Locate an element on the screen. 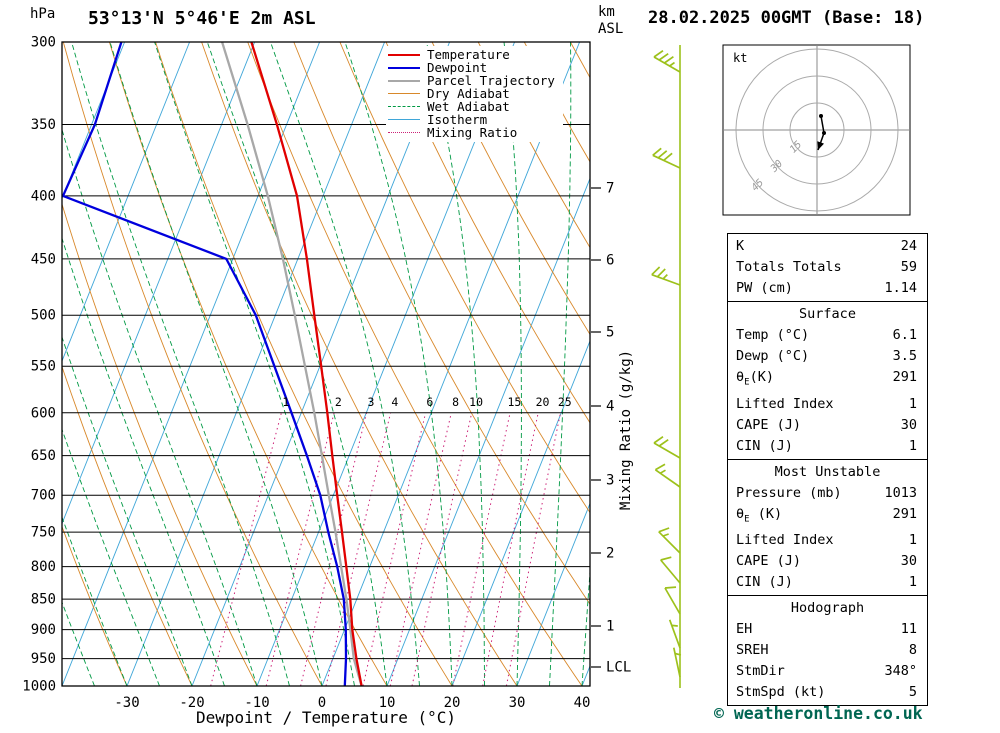  table-row-value: 1.14 is located at coordinates (900, 288).